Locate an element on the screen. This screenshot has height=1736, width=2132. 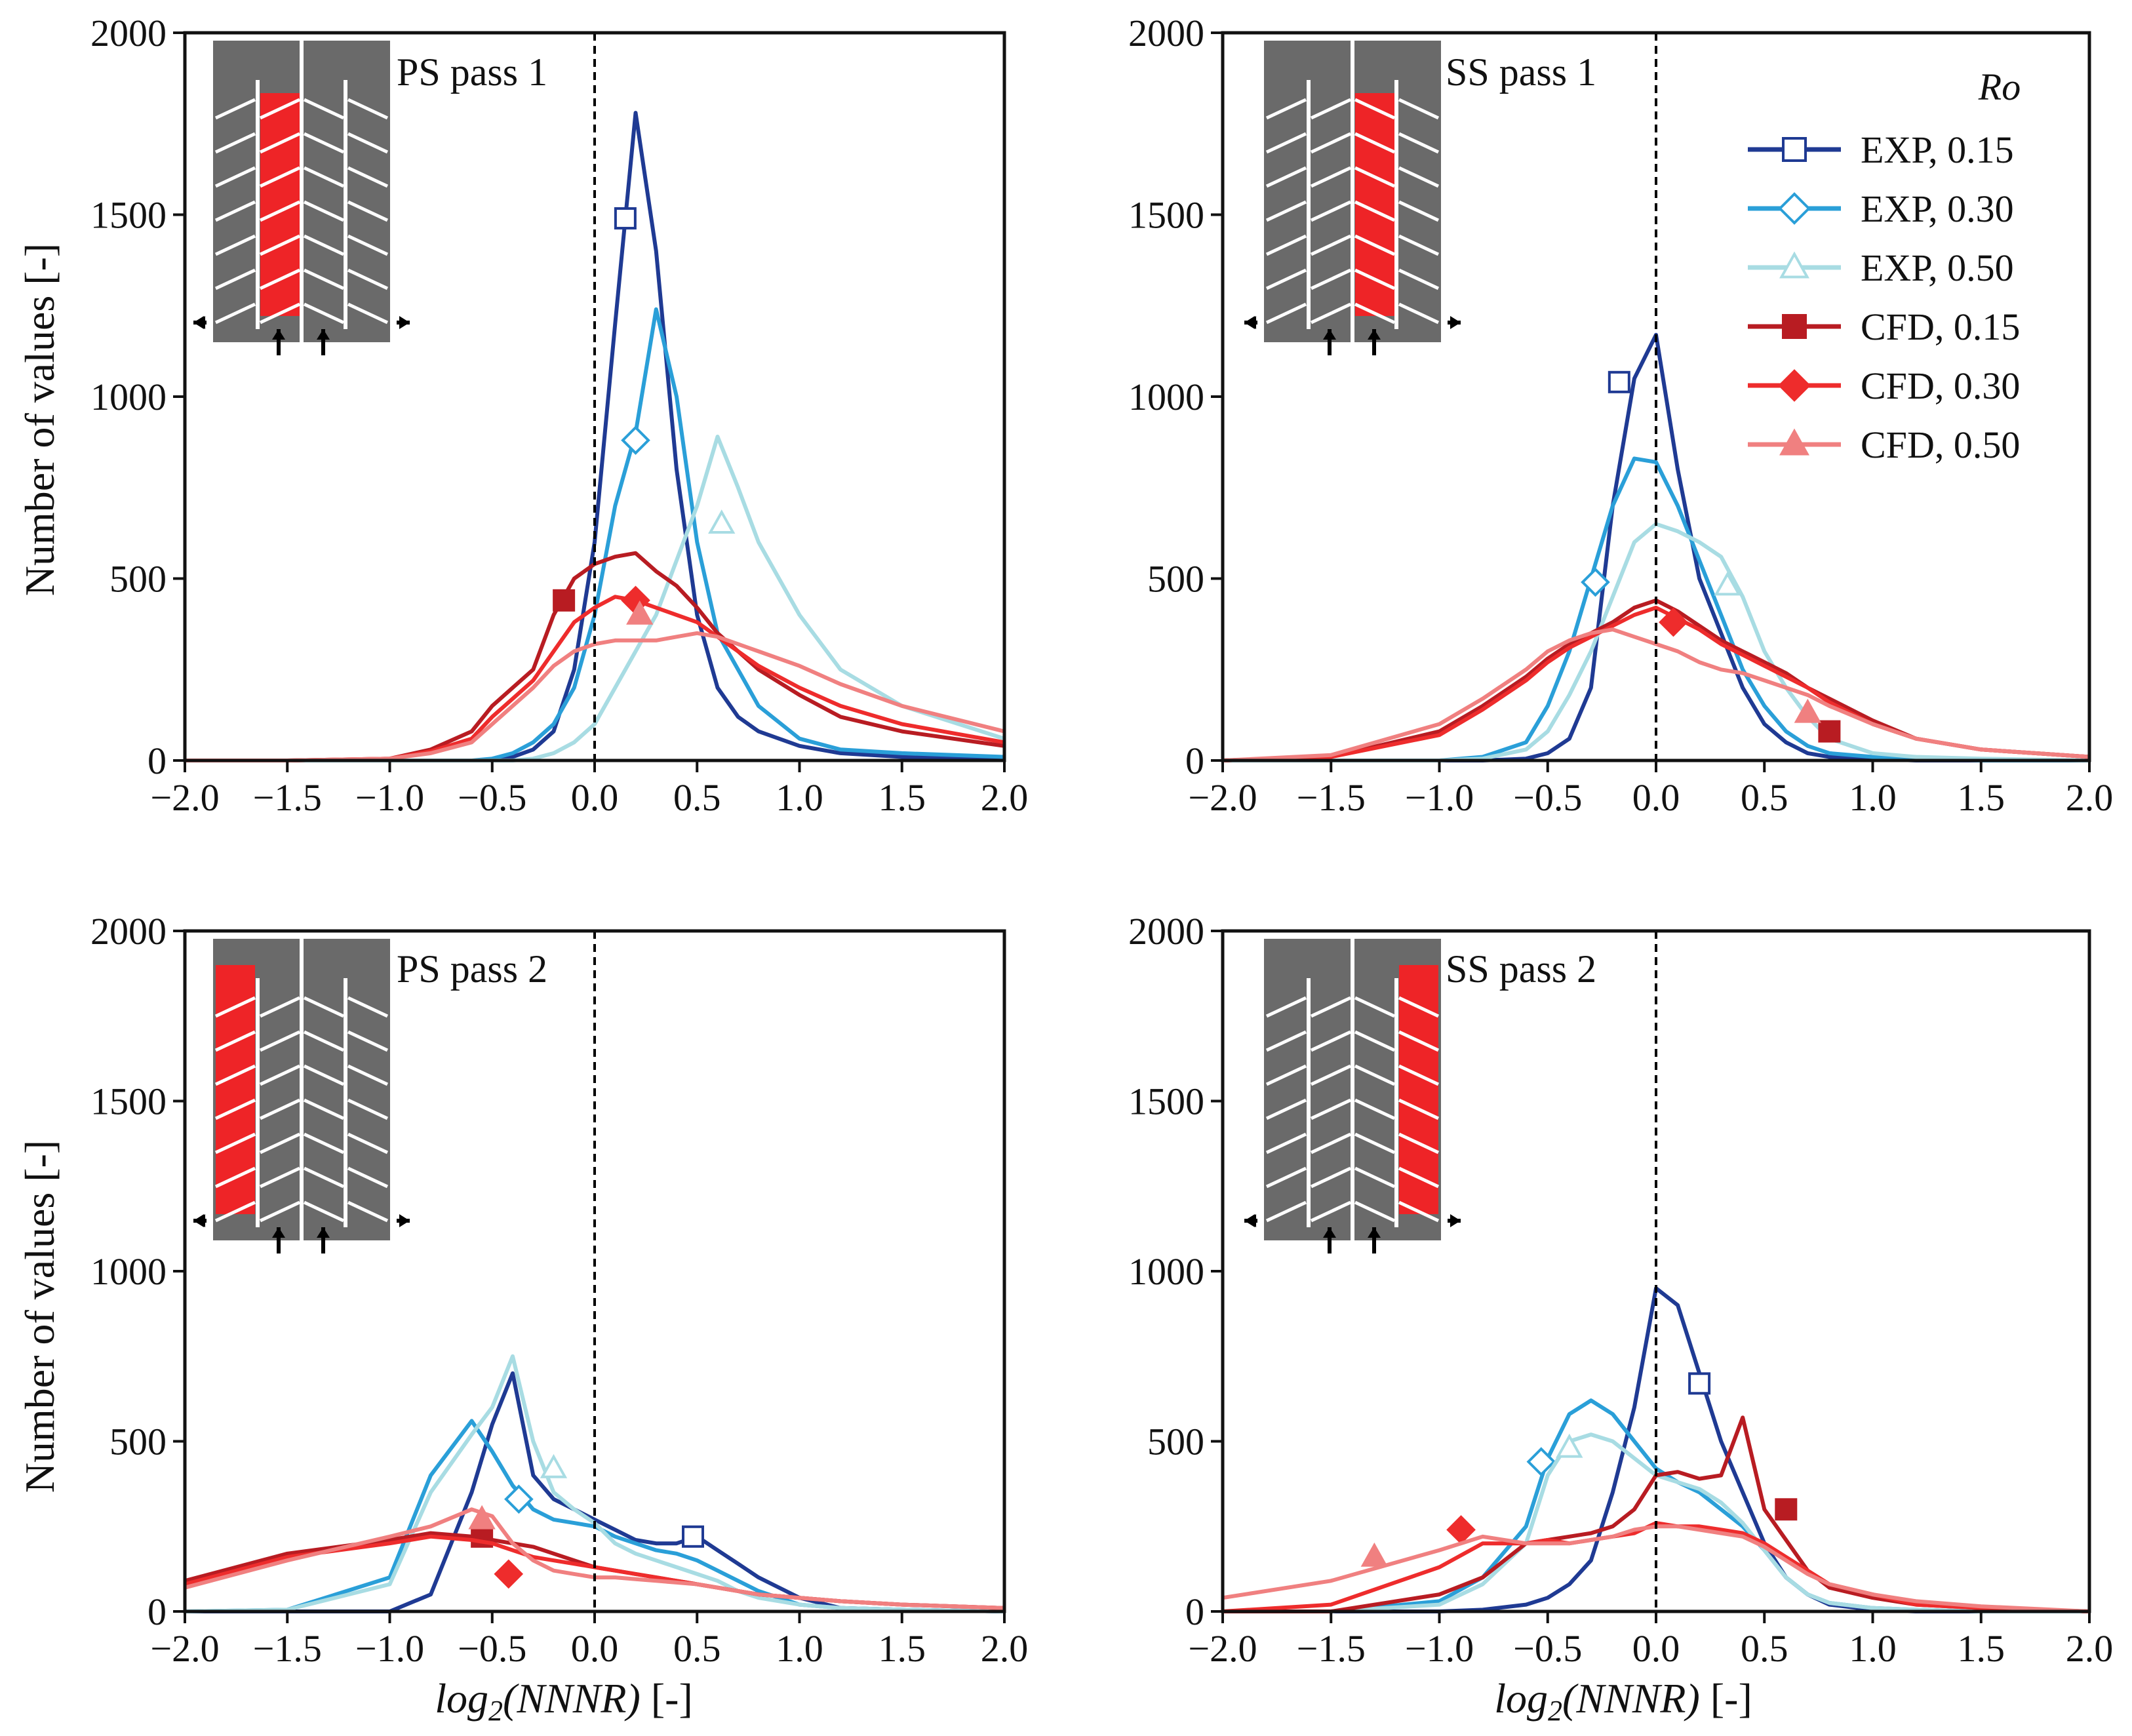
legend-entry-cfd-0-30: CFD, 0.30 is located at coordinates (1884, 386).